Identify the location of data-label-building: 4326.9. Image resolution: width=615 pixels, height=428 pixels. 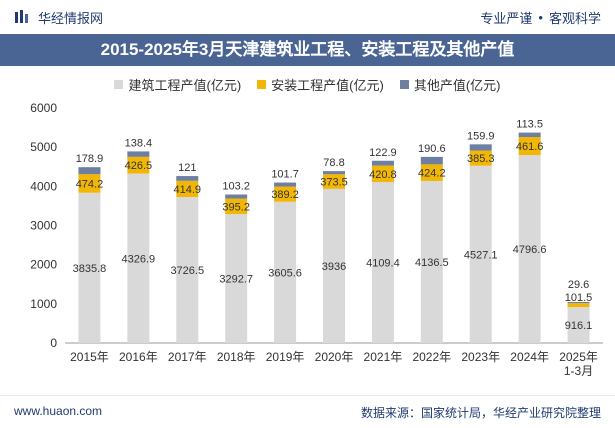
(139, 259).